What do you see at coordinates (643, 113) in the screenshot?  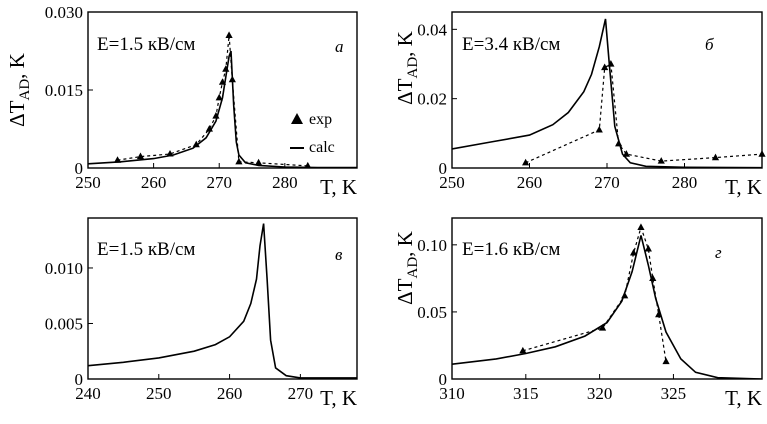 I see `series-line-exp` at bounding box center [643, 113].